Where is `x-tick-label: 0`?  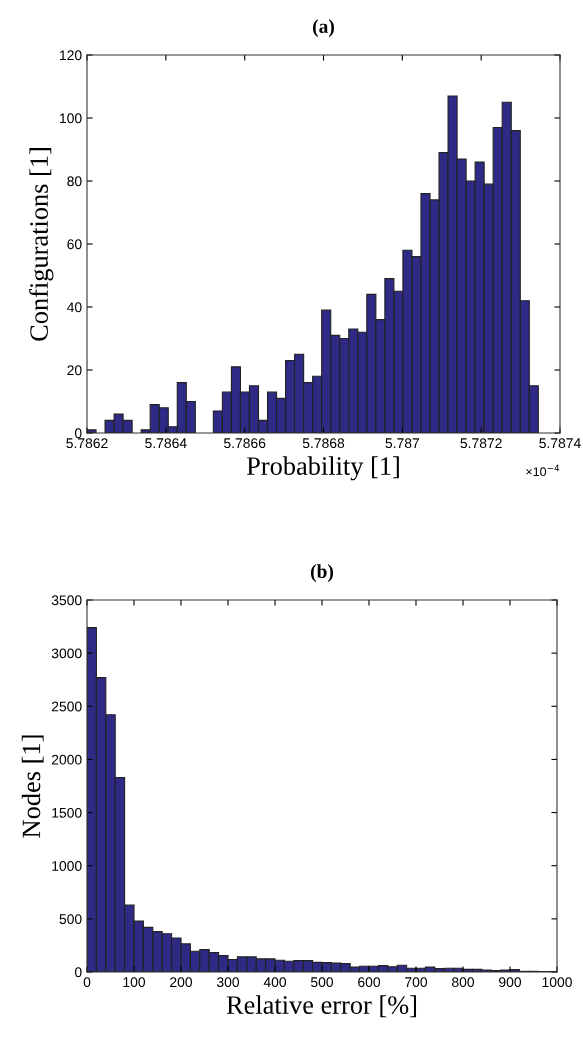
x-tick-label: 0 is located at coordinates (87, 982).